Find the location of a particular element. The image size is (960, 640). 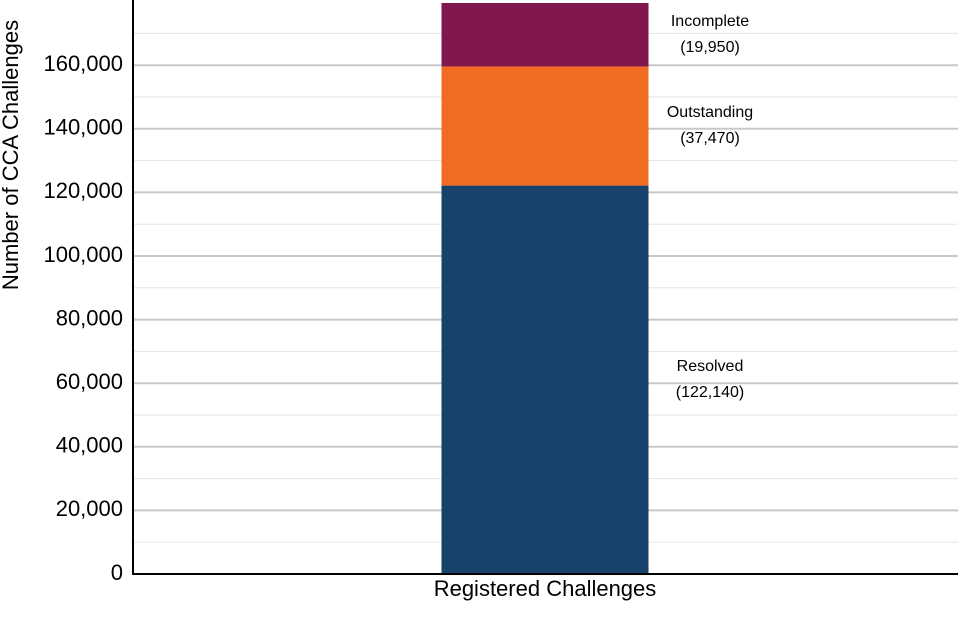

value-label: (19,950) is located at coordinates (710, 47).